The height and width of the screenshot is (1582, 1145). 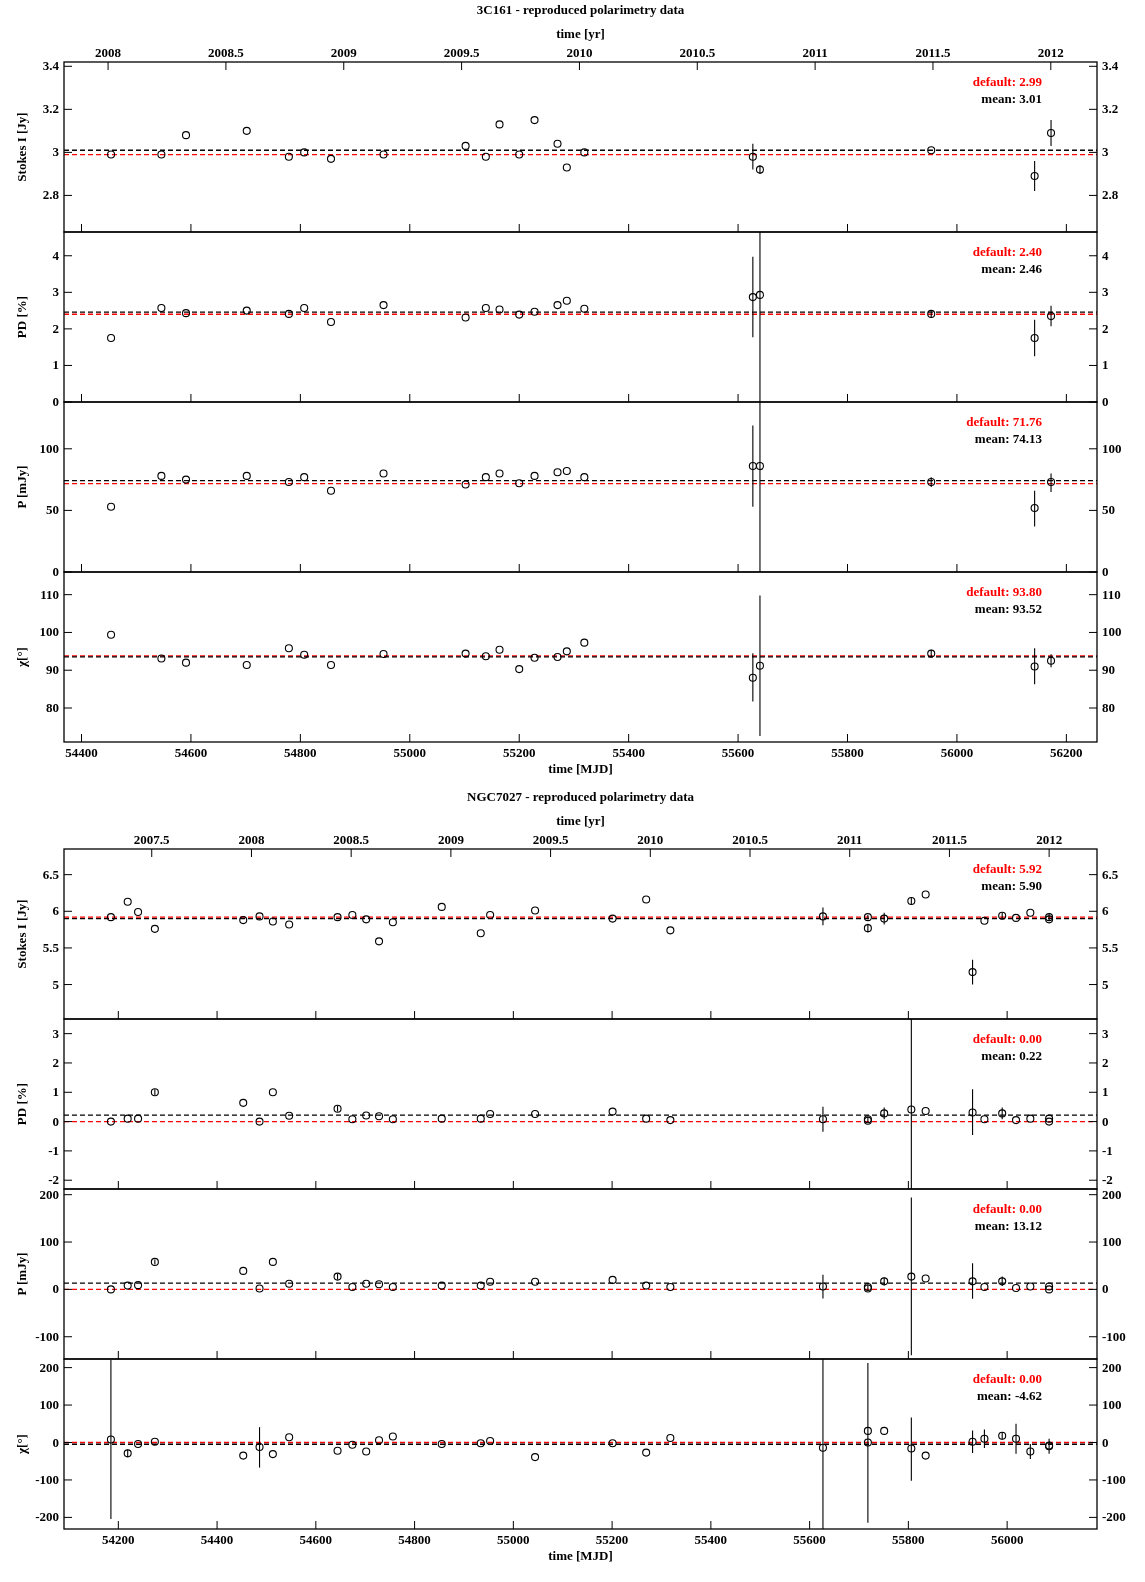 I want to click on y-tick-label: 100, so click(x=49, y=1242).